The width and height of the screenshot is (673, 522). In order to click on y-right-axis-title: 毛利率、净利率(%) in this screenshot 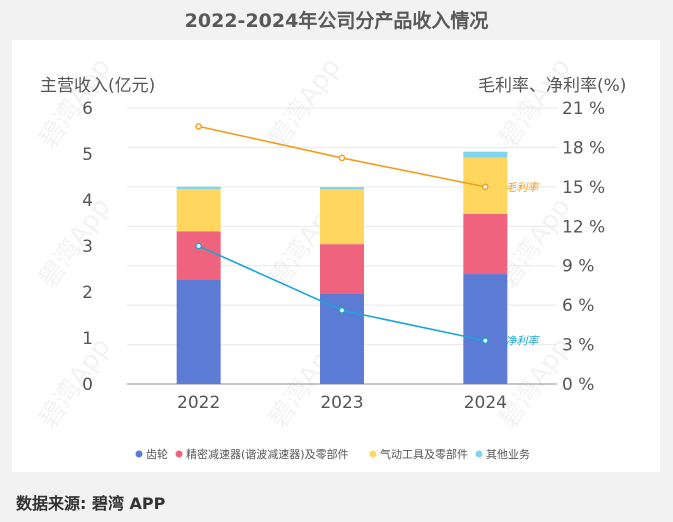, I will do `click(552, 86)`.